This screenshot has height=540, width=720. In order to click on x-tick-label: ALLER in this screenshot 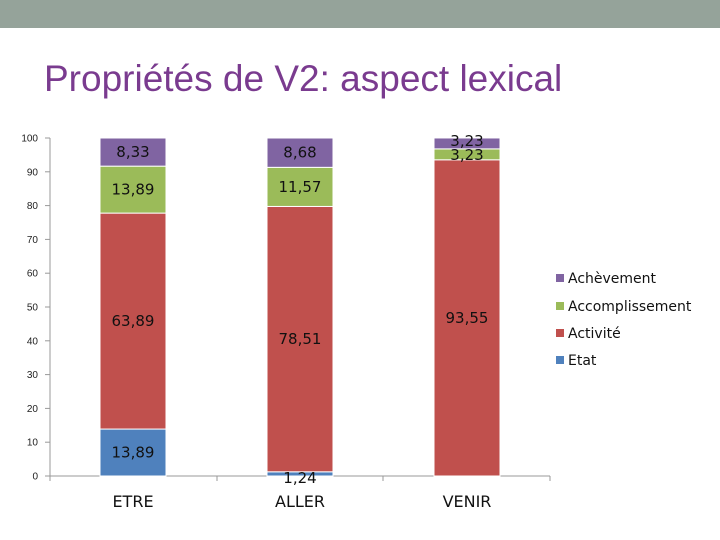, I will do `click(300, 501)`.